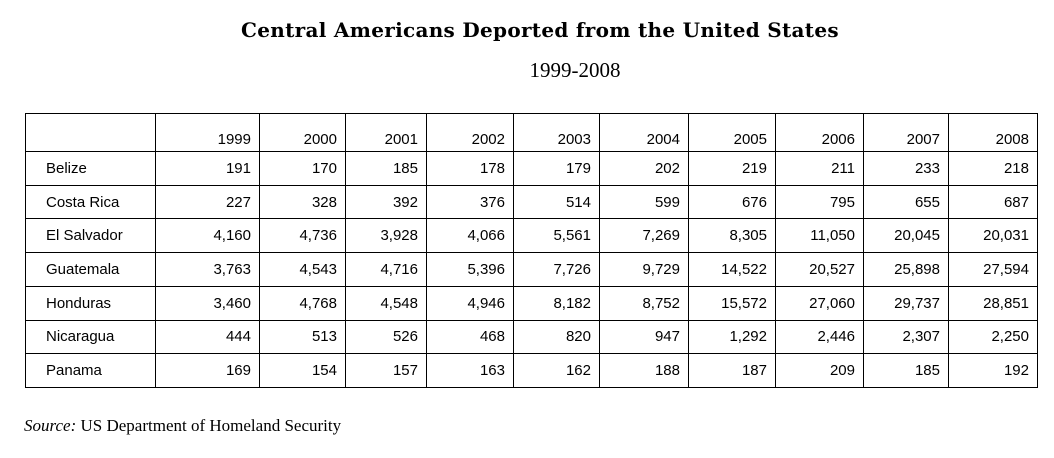 The width and height of the screenshot is (1054, 458). I want to click on value-cell: 211, so click(819, 168).